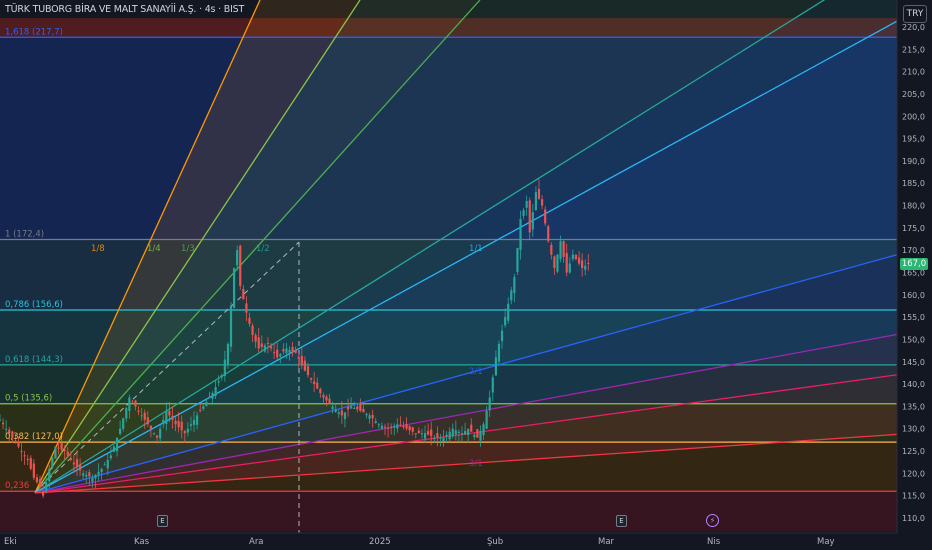 The height and width of the screenshot is (550, 932). What do you see at coordinates (476, 464) in the screenshot?
I see `gann-fan-label: 3/1` at bounding box center [476, 464].